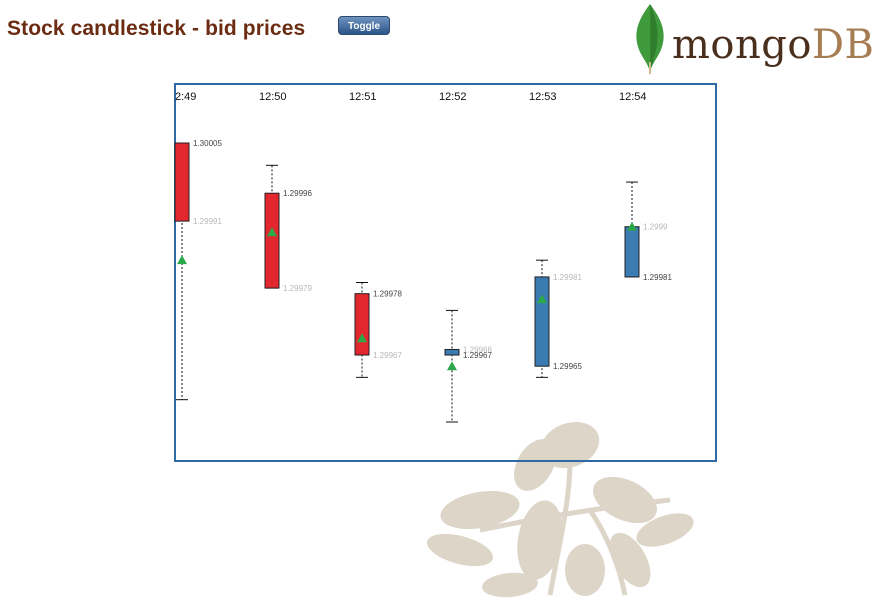 The height and width of the screenshot is (601, 884). What do you see at coordinates (843, 45) in the screenshot?
I see `logo-db: DB` at bounding box center [843, 45].